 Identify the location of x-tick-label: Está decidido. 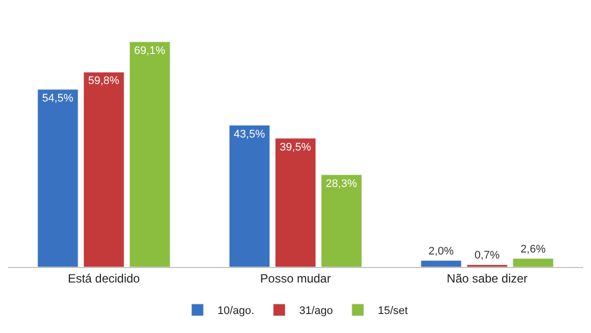
(104, 278).